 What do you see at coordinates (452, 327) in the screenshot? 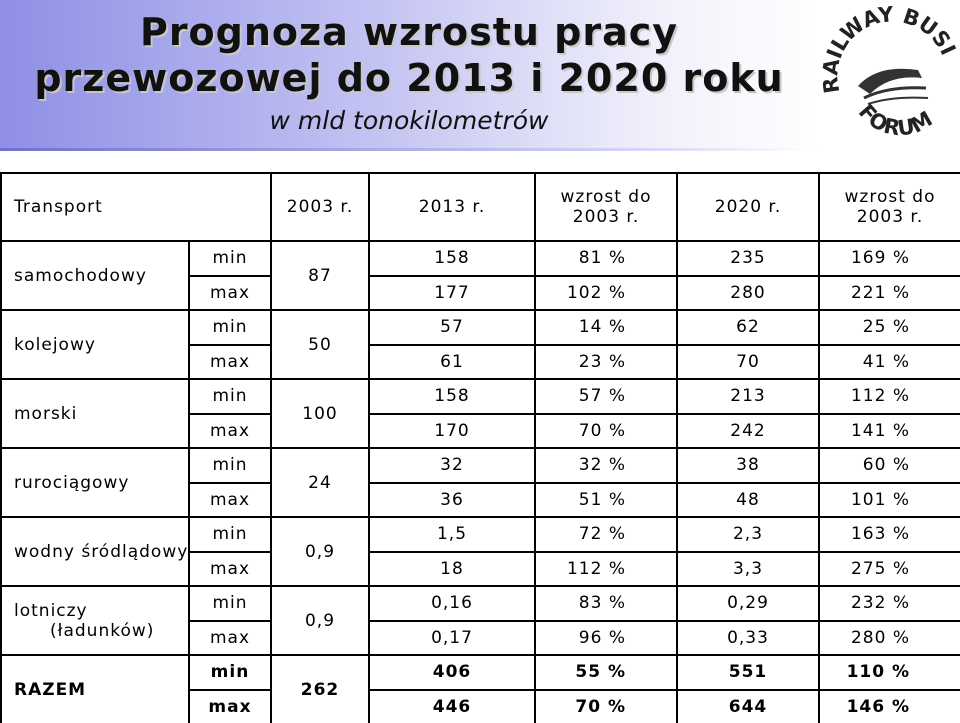
I see `value-2013: 57` at bounding box center [452, 327].